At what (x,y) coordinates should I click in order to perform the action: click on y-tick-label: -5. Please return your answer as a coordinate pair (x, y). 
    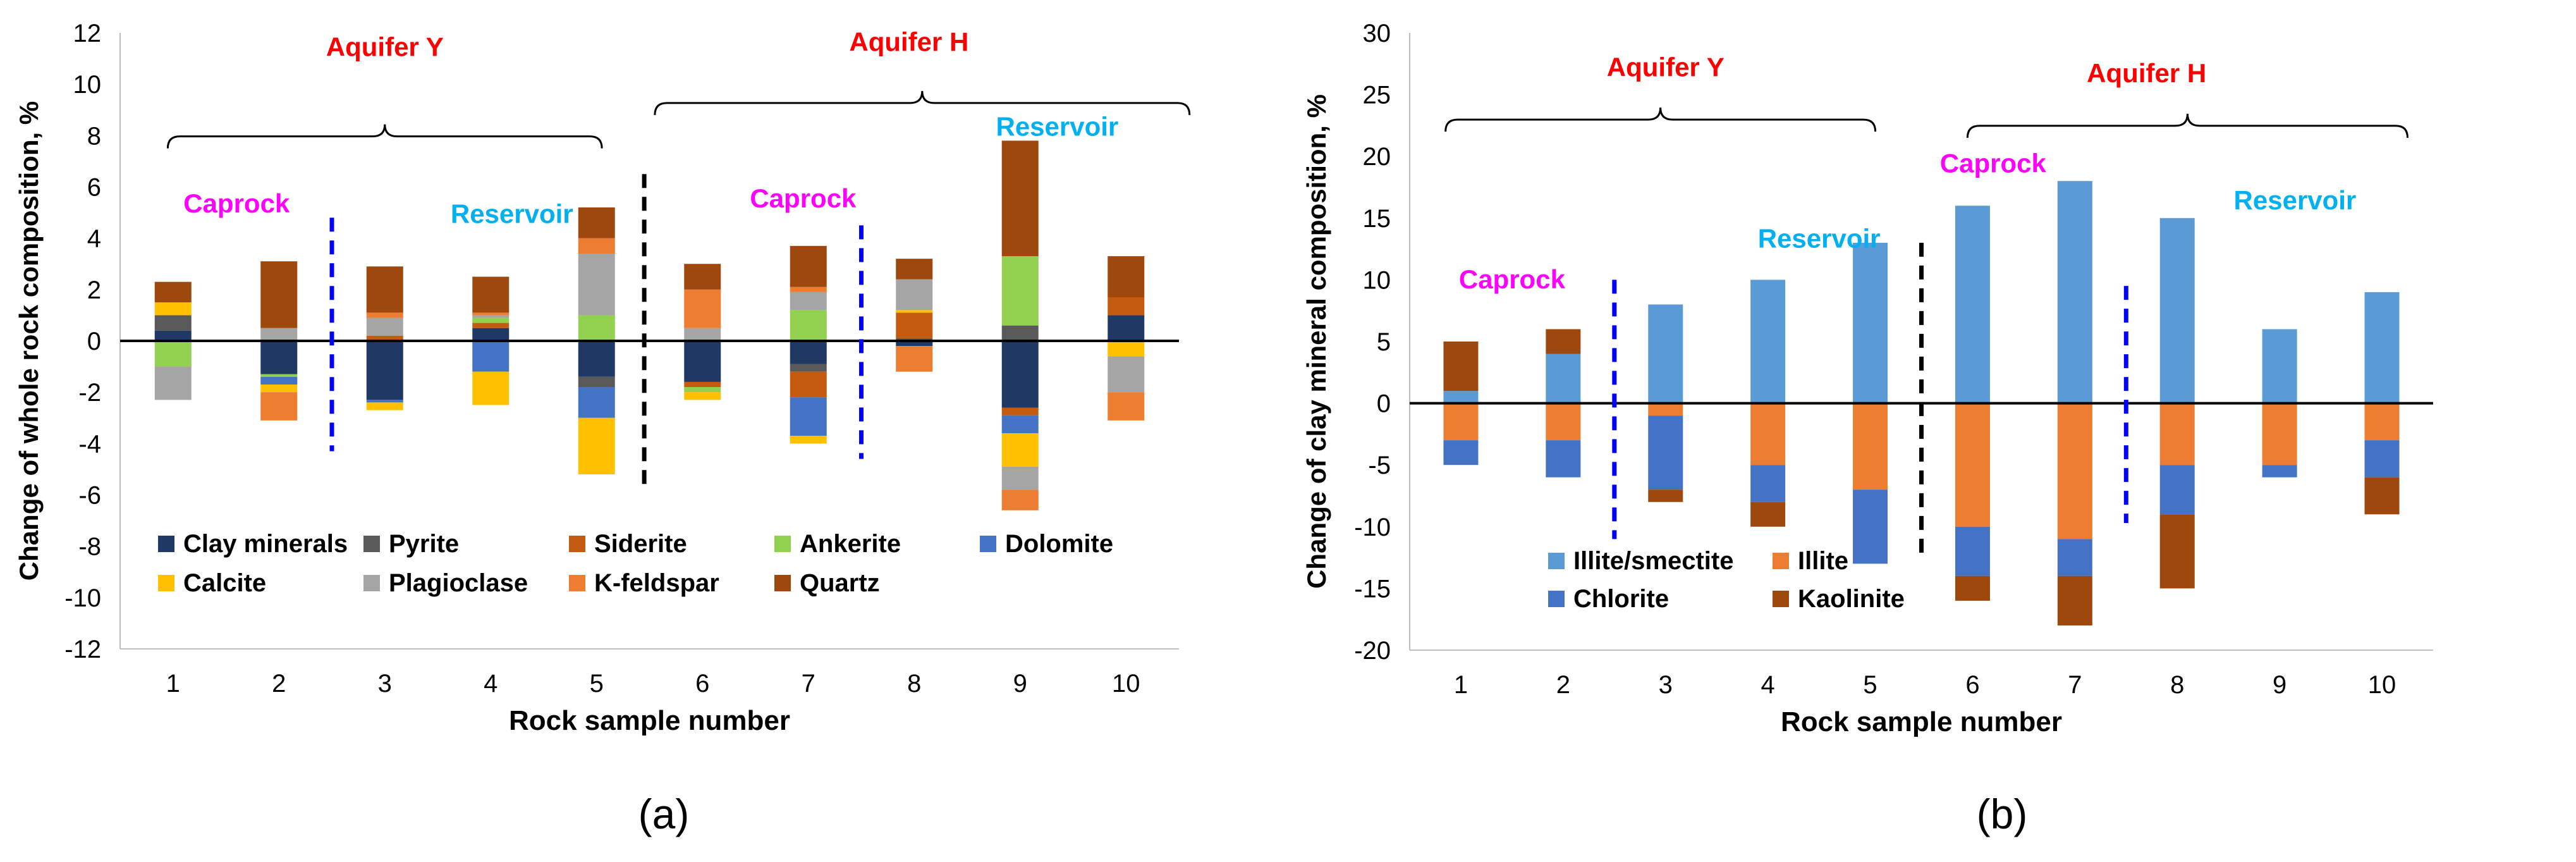
    Looking at the image, I should click on (1379, 466).